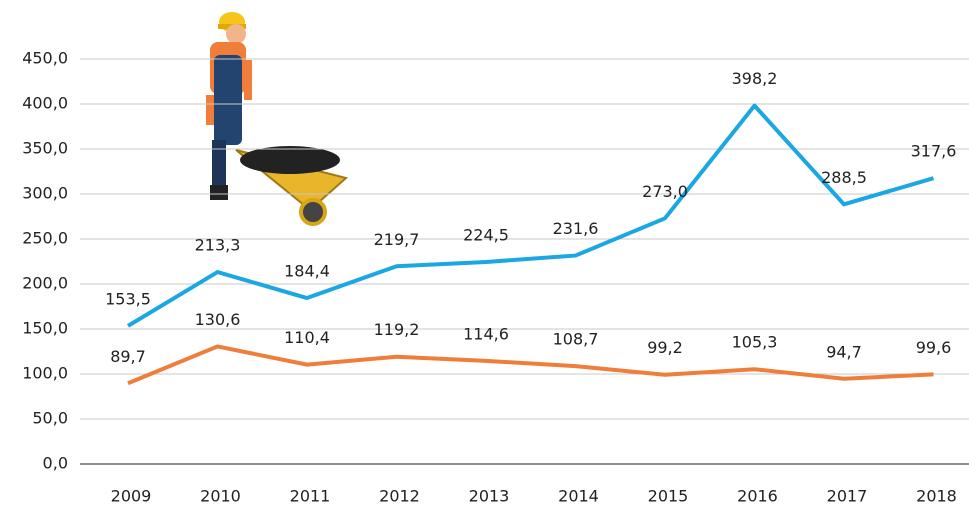  I want to click on series-line, so click(530, 365).